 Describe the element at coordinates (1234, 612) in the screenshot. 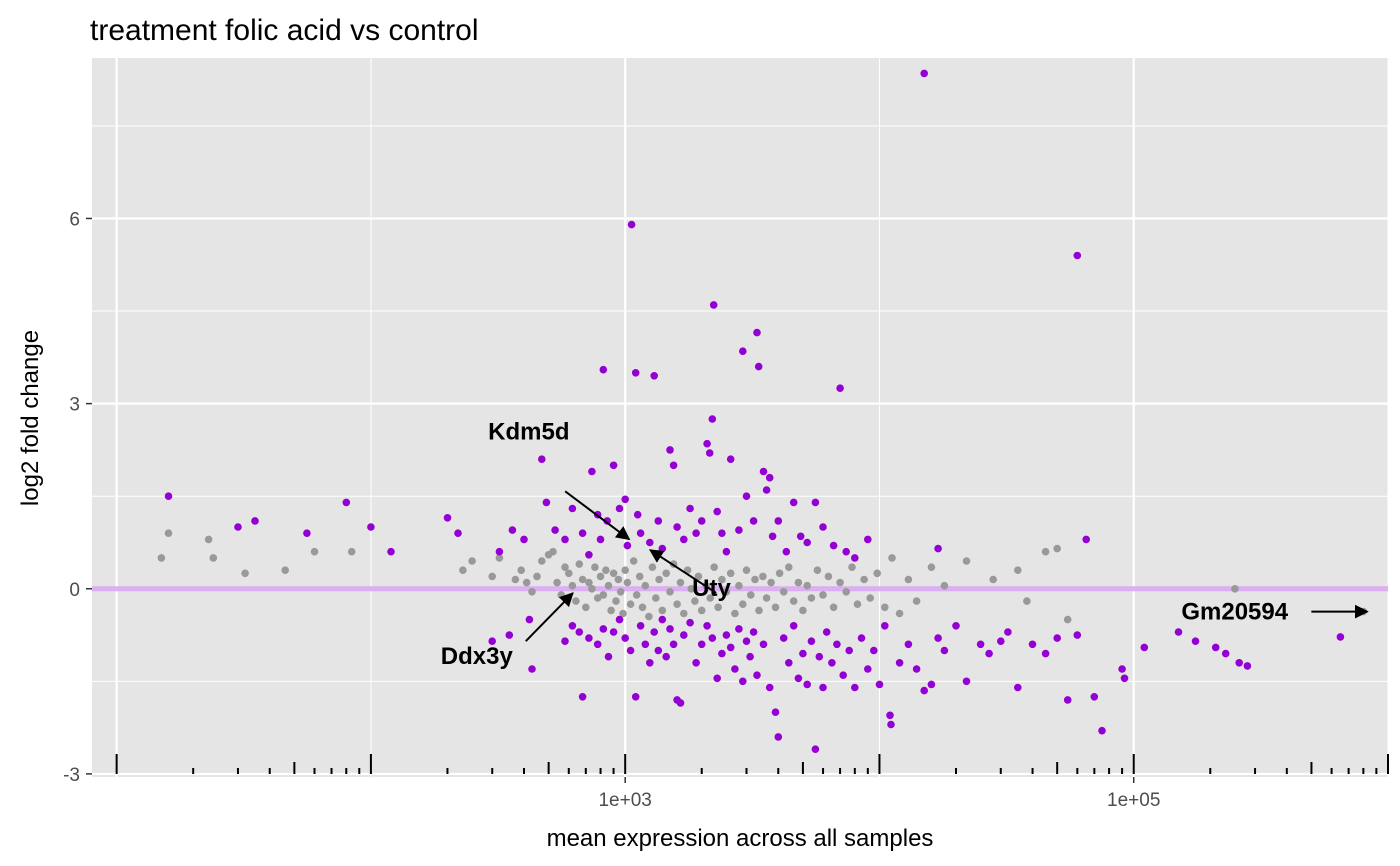

I see `gene-label-gm20594: Gm20594` at that location.